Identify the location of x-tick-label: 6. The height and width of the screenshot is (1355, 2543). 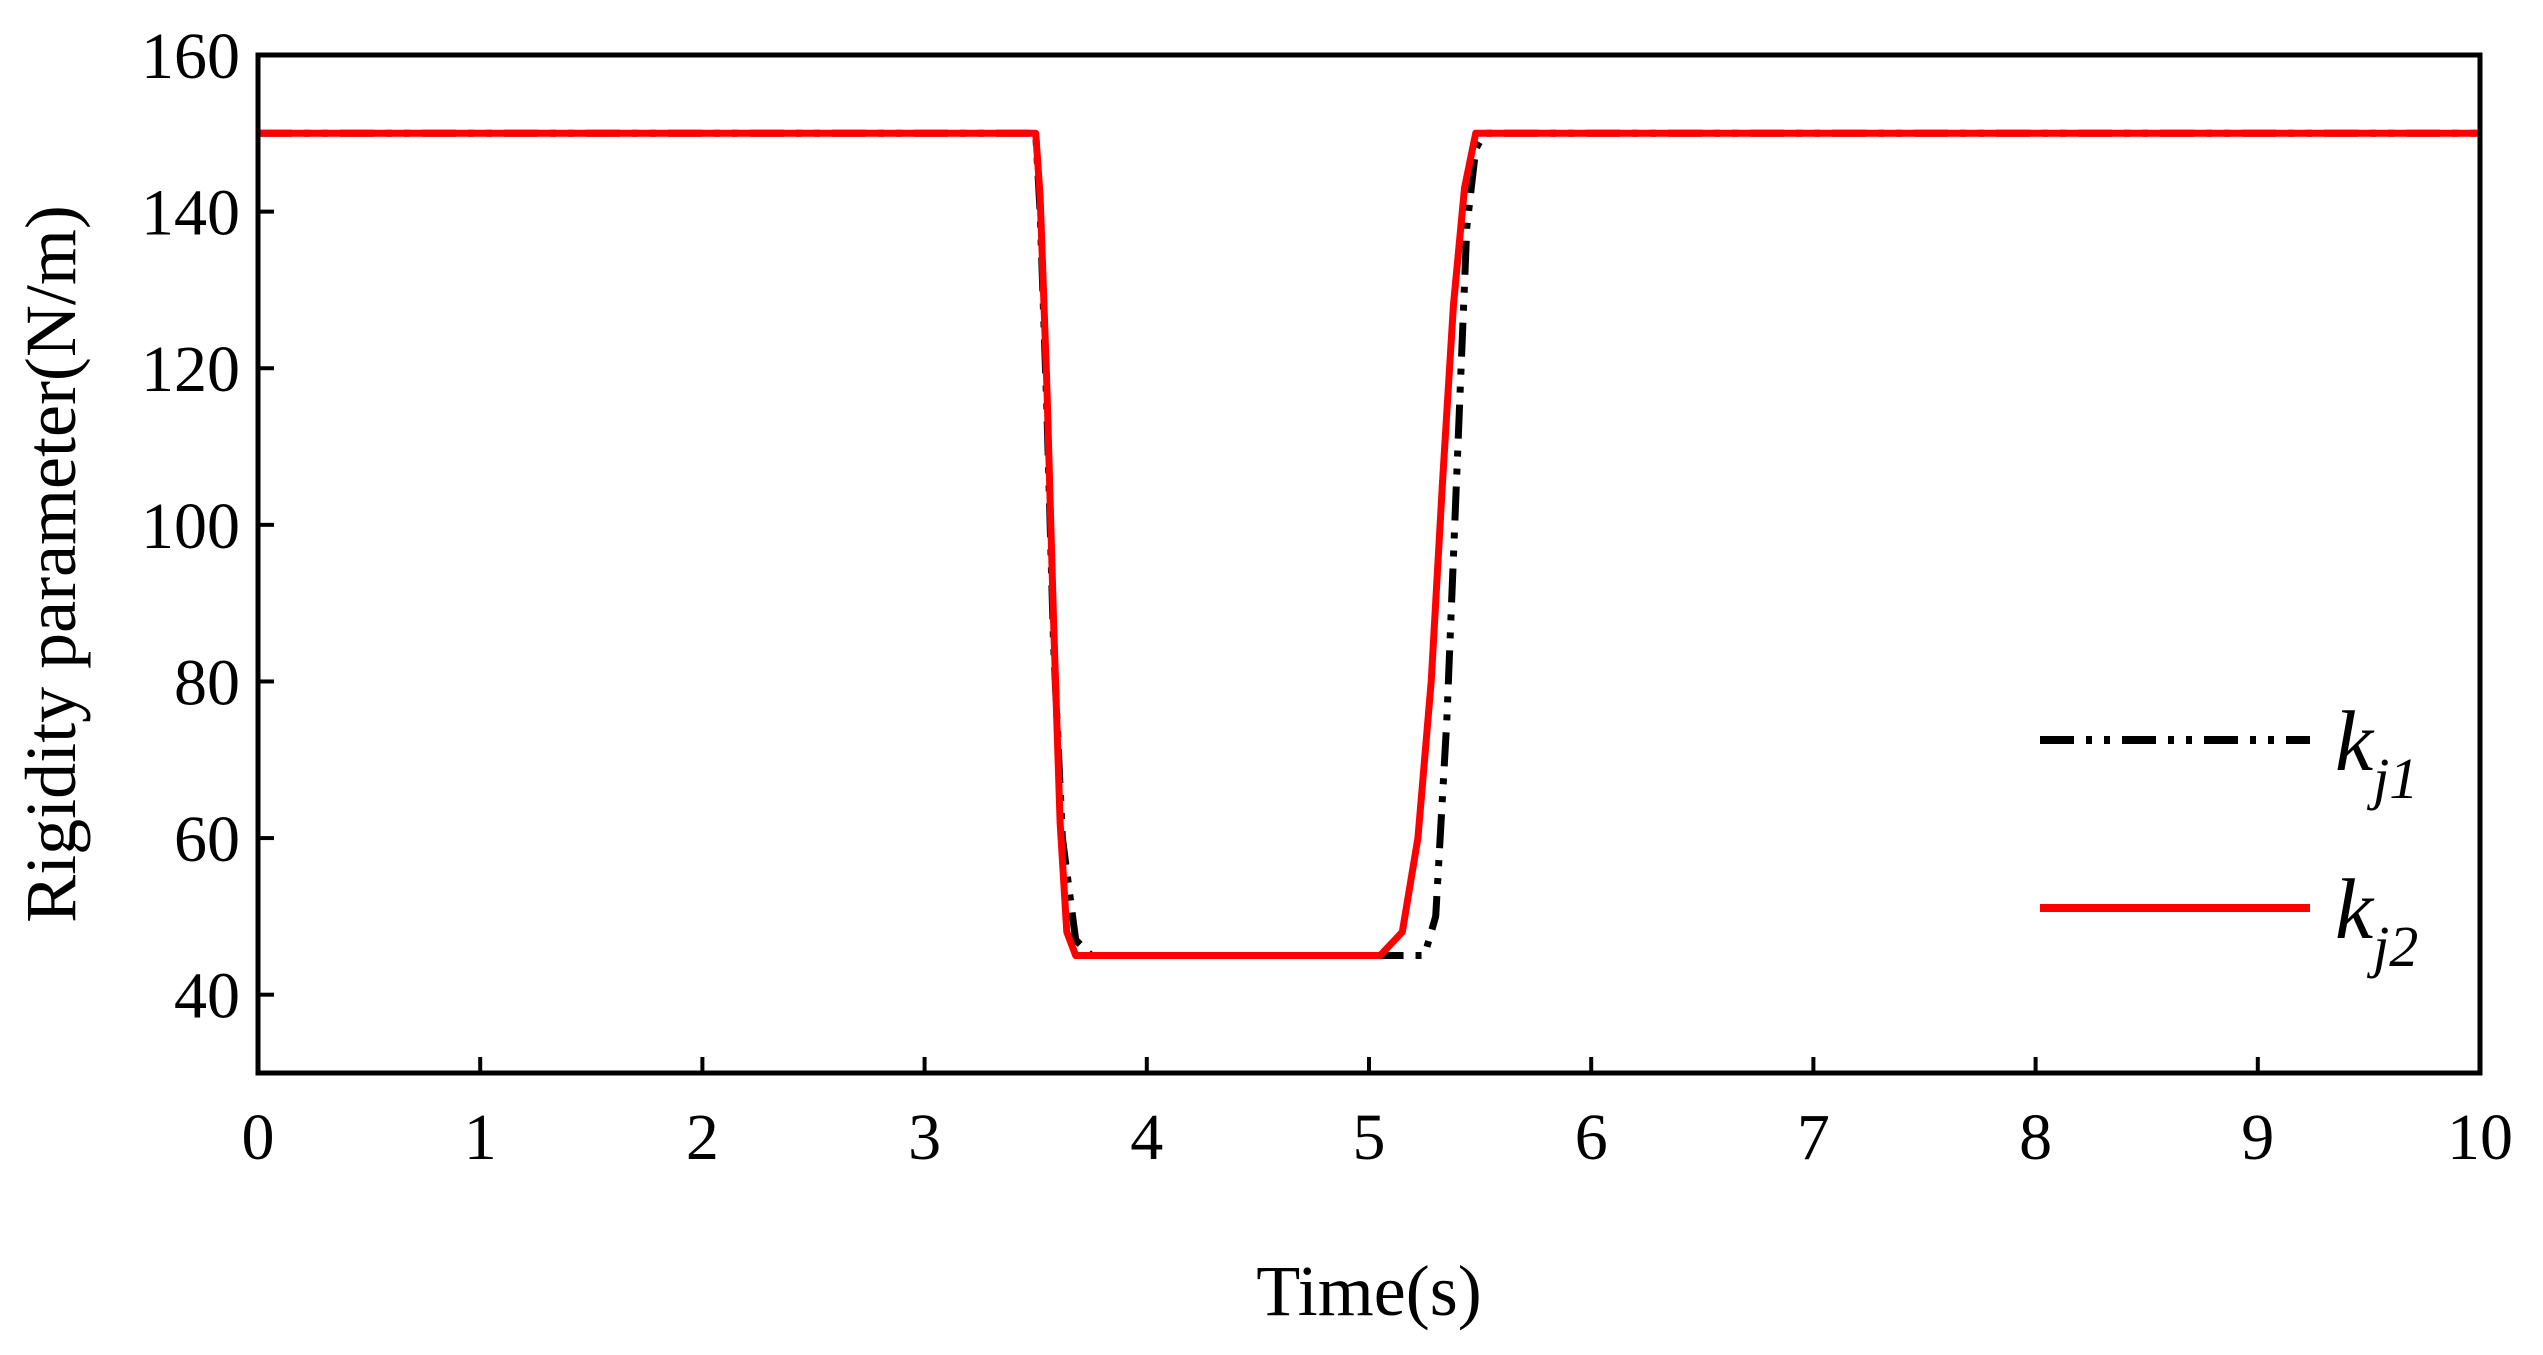
(1591, 1137).